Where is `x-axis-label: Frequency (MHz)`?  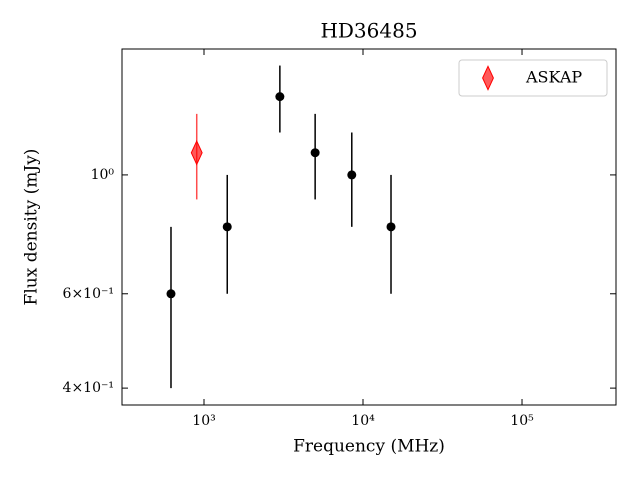 x-axis-label: Frequency (MHz) is located at coordinates (369, 447).